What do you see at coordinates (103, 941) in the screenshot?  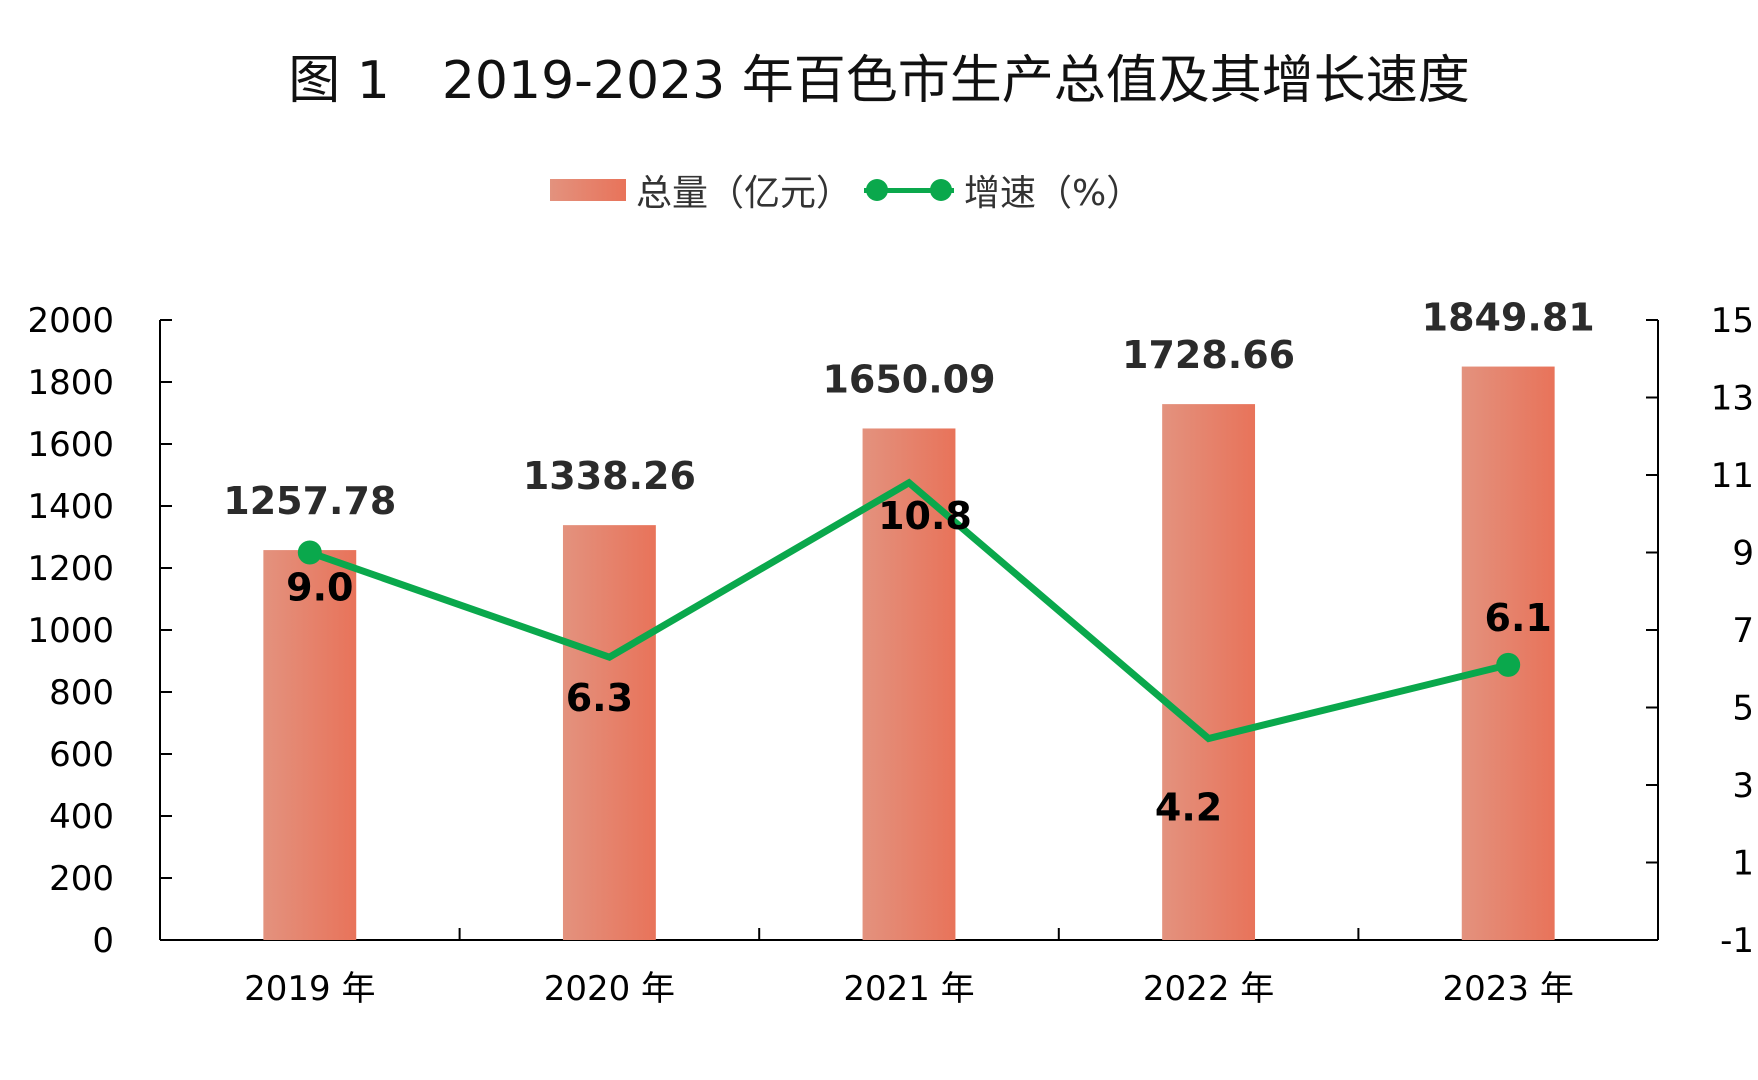 I see `left-tick-label: 0` at bounding box center [103, 941].